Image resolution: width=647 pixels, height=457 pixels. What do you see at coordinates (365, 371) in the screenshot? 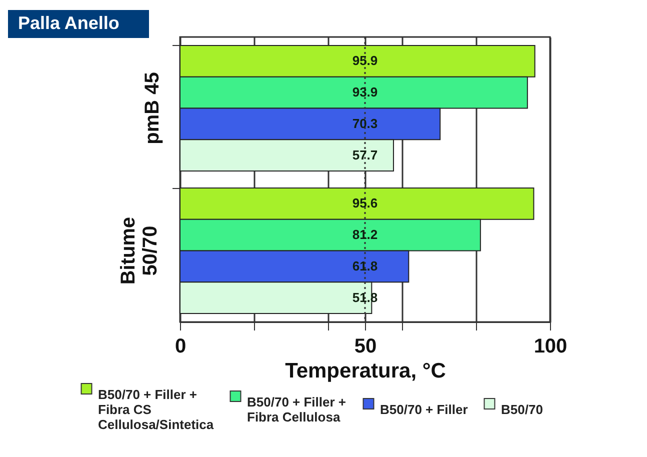
I see `x-axis-title: Temperatura, °C` at bounding box center [365, 371].